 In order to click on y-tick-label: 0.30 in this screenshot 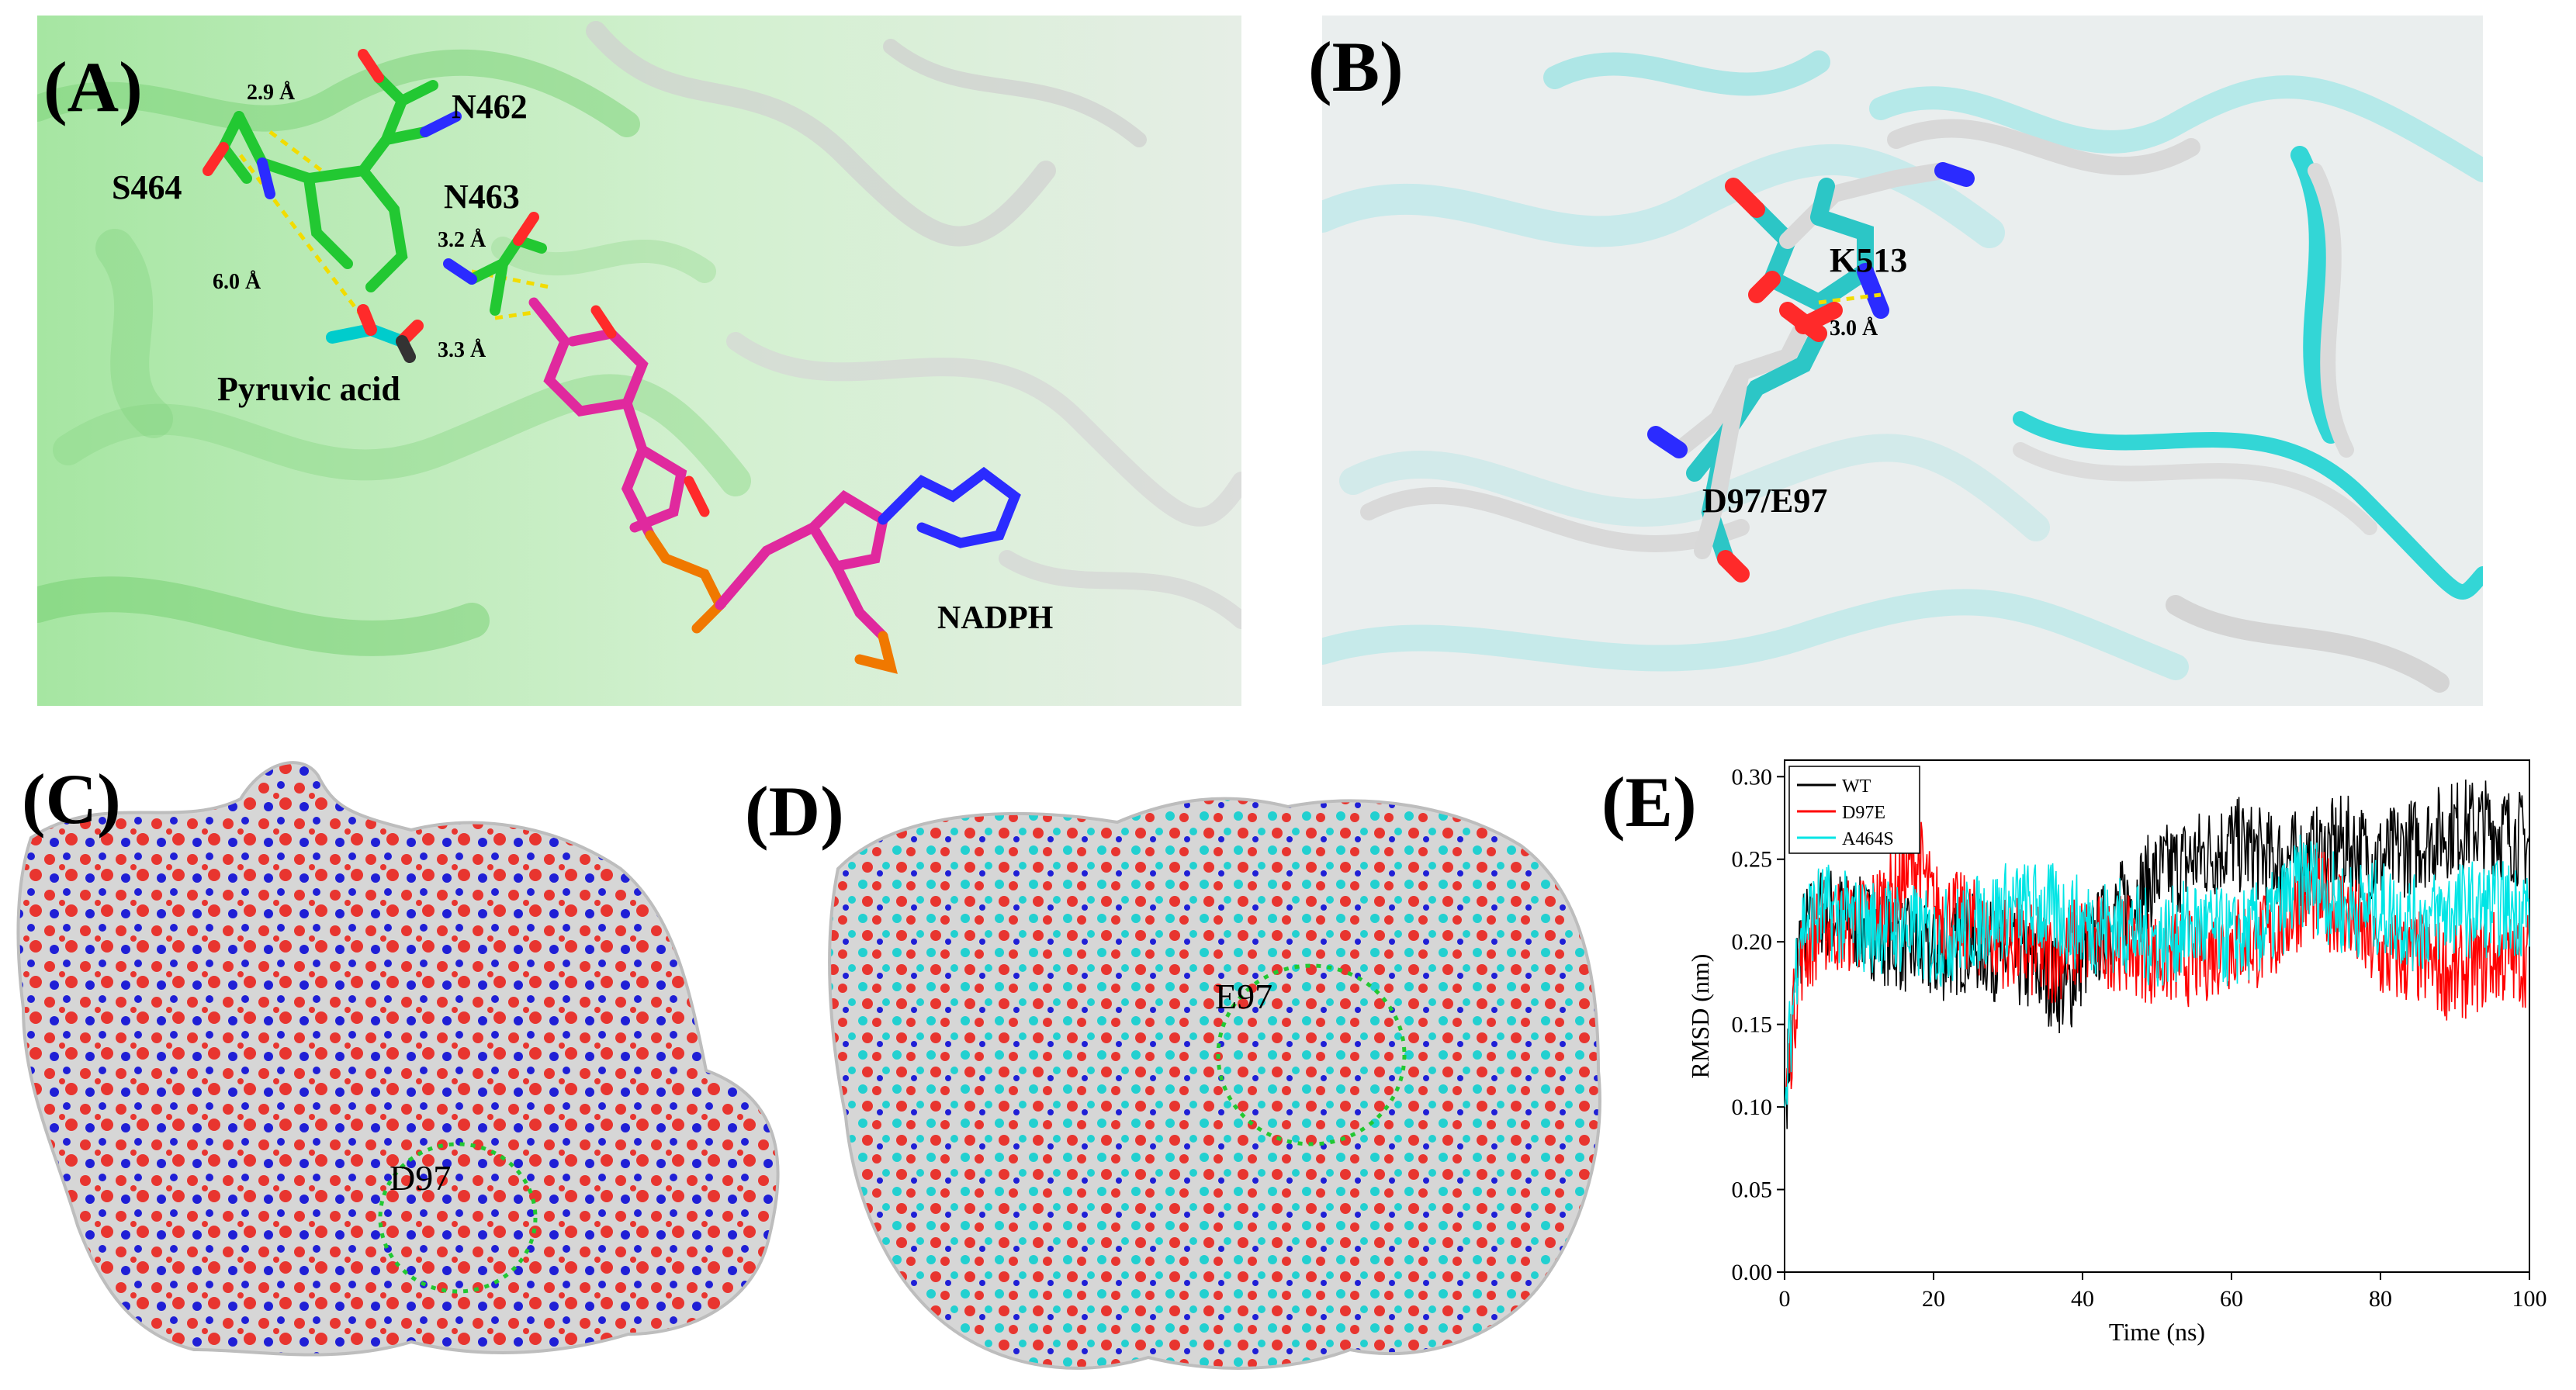, I will do `click(1752, 777)`.